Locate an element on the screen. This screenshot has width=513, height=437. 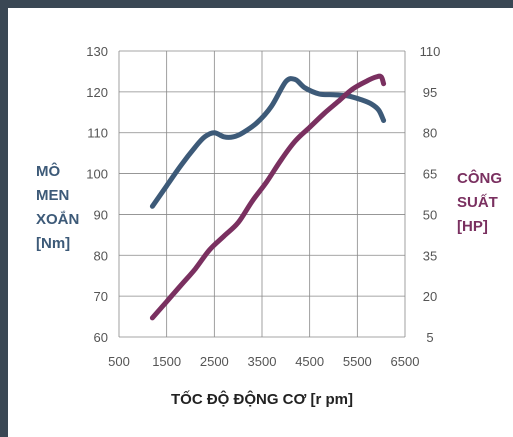
x-tick-label: 3500 is located at coordinates (262, 361).